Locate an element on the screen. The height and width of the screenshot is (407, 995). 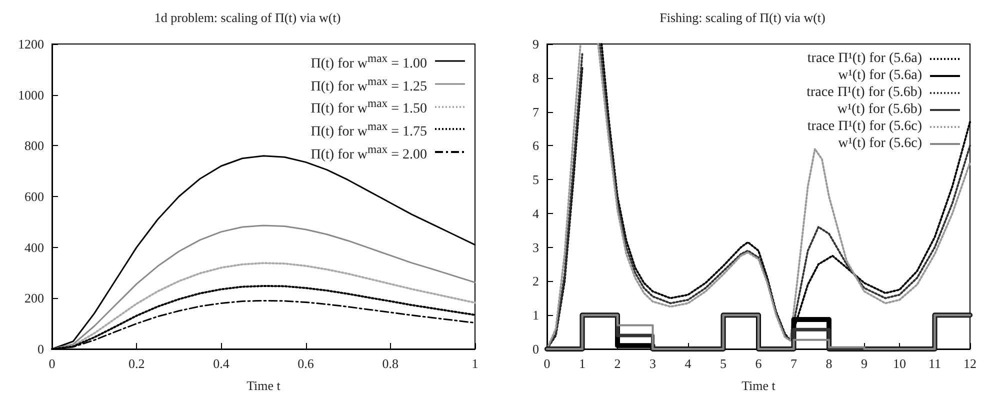
y-tick-label: 5 is located at coordinates (535, 180).